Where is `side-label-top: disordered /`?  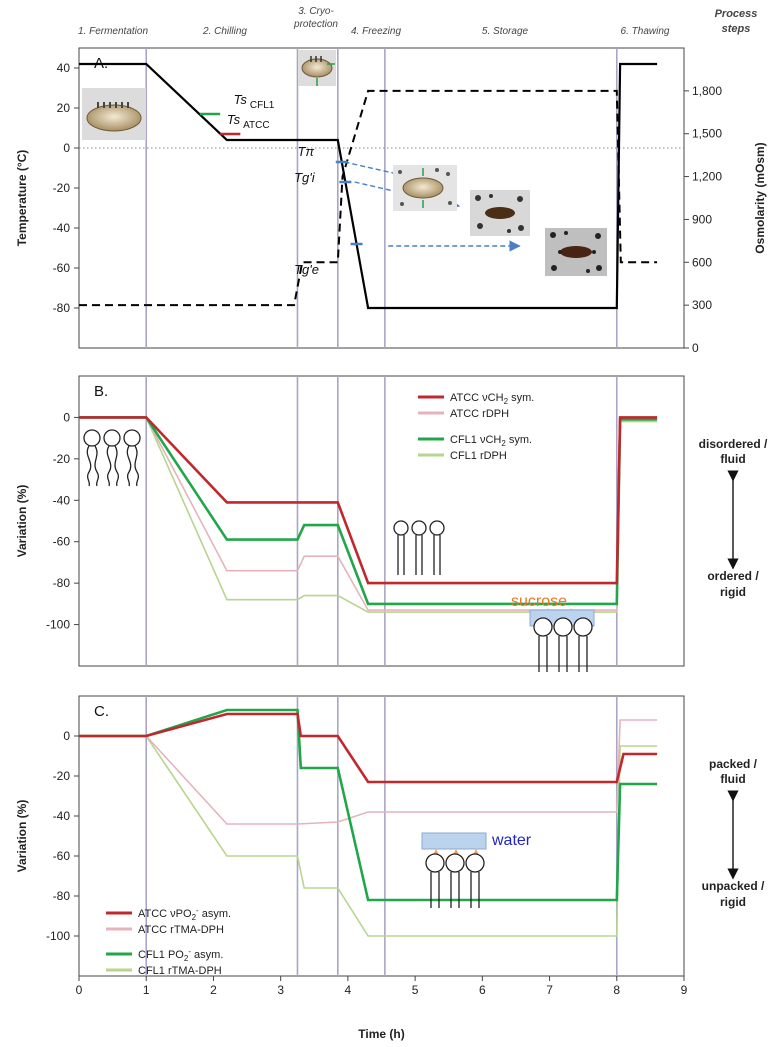
side-label-top: disordered / is located at coordinates (733, 444).